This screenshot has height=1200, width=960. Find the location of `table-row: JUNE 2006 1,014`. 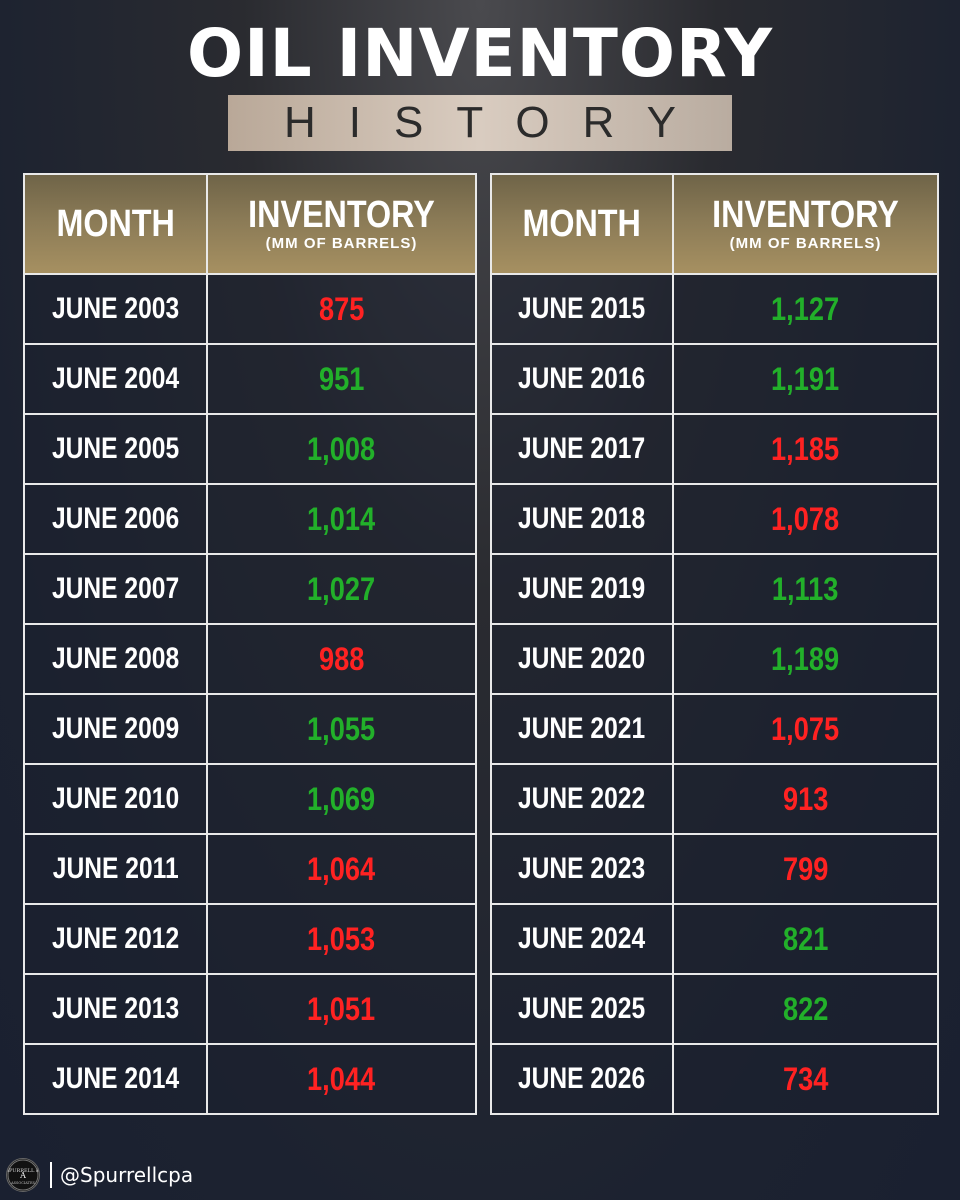

table-row: JUNE 2006 1,014 is located at coordinates (250, 519).